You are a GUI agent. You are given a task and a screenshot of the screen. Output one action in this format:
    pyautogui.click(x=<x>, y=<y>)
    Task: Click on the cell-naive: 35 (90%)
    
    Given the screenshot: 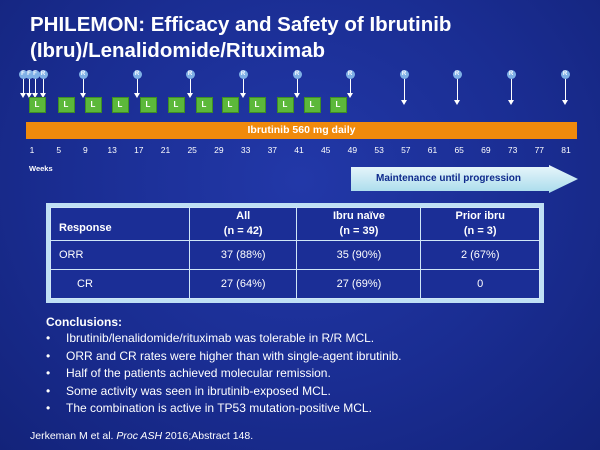 What is the action you would take?
    pyautogui.click(x=359, y=255)
    